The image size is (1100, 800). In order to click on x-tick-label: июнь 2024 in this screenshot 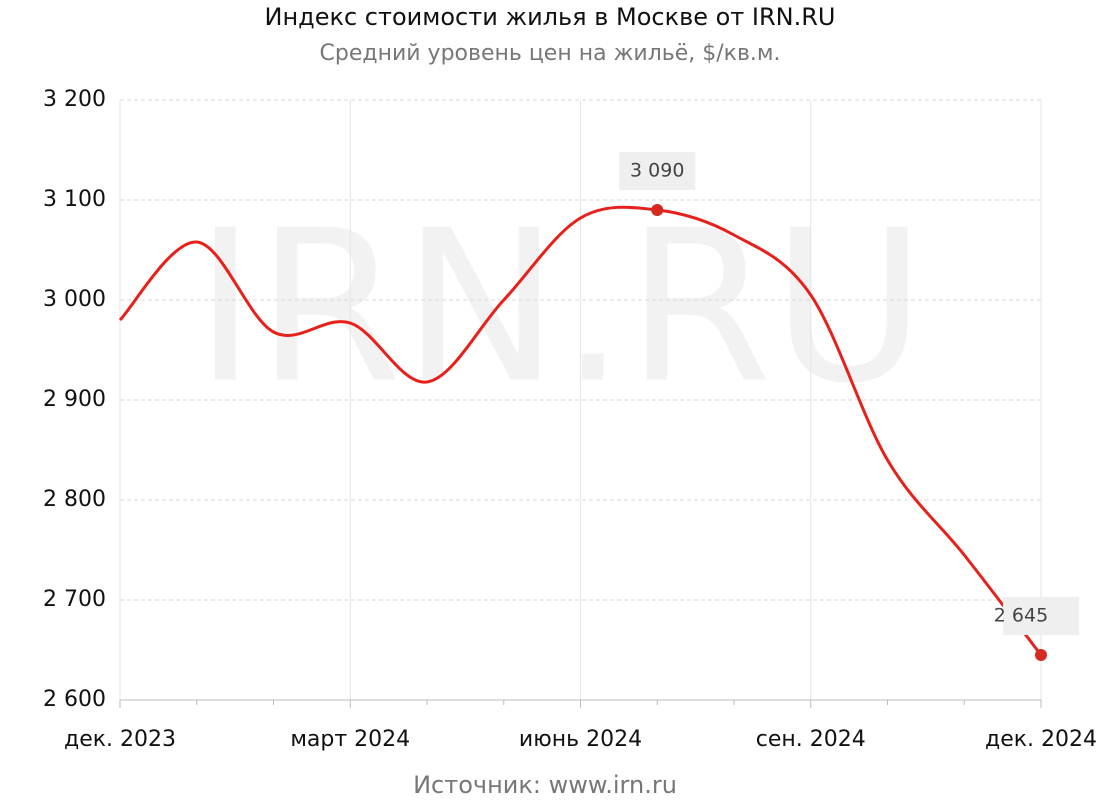, I will do `click(580, 739)`.